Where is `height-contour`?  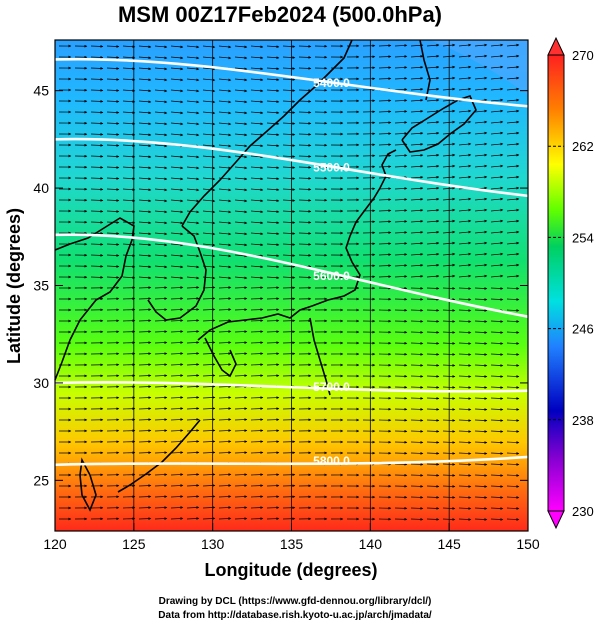 height-contour is located at coordinates (291, 82).